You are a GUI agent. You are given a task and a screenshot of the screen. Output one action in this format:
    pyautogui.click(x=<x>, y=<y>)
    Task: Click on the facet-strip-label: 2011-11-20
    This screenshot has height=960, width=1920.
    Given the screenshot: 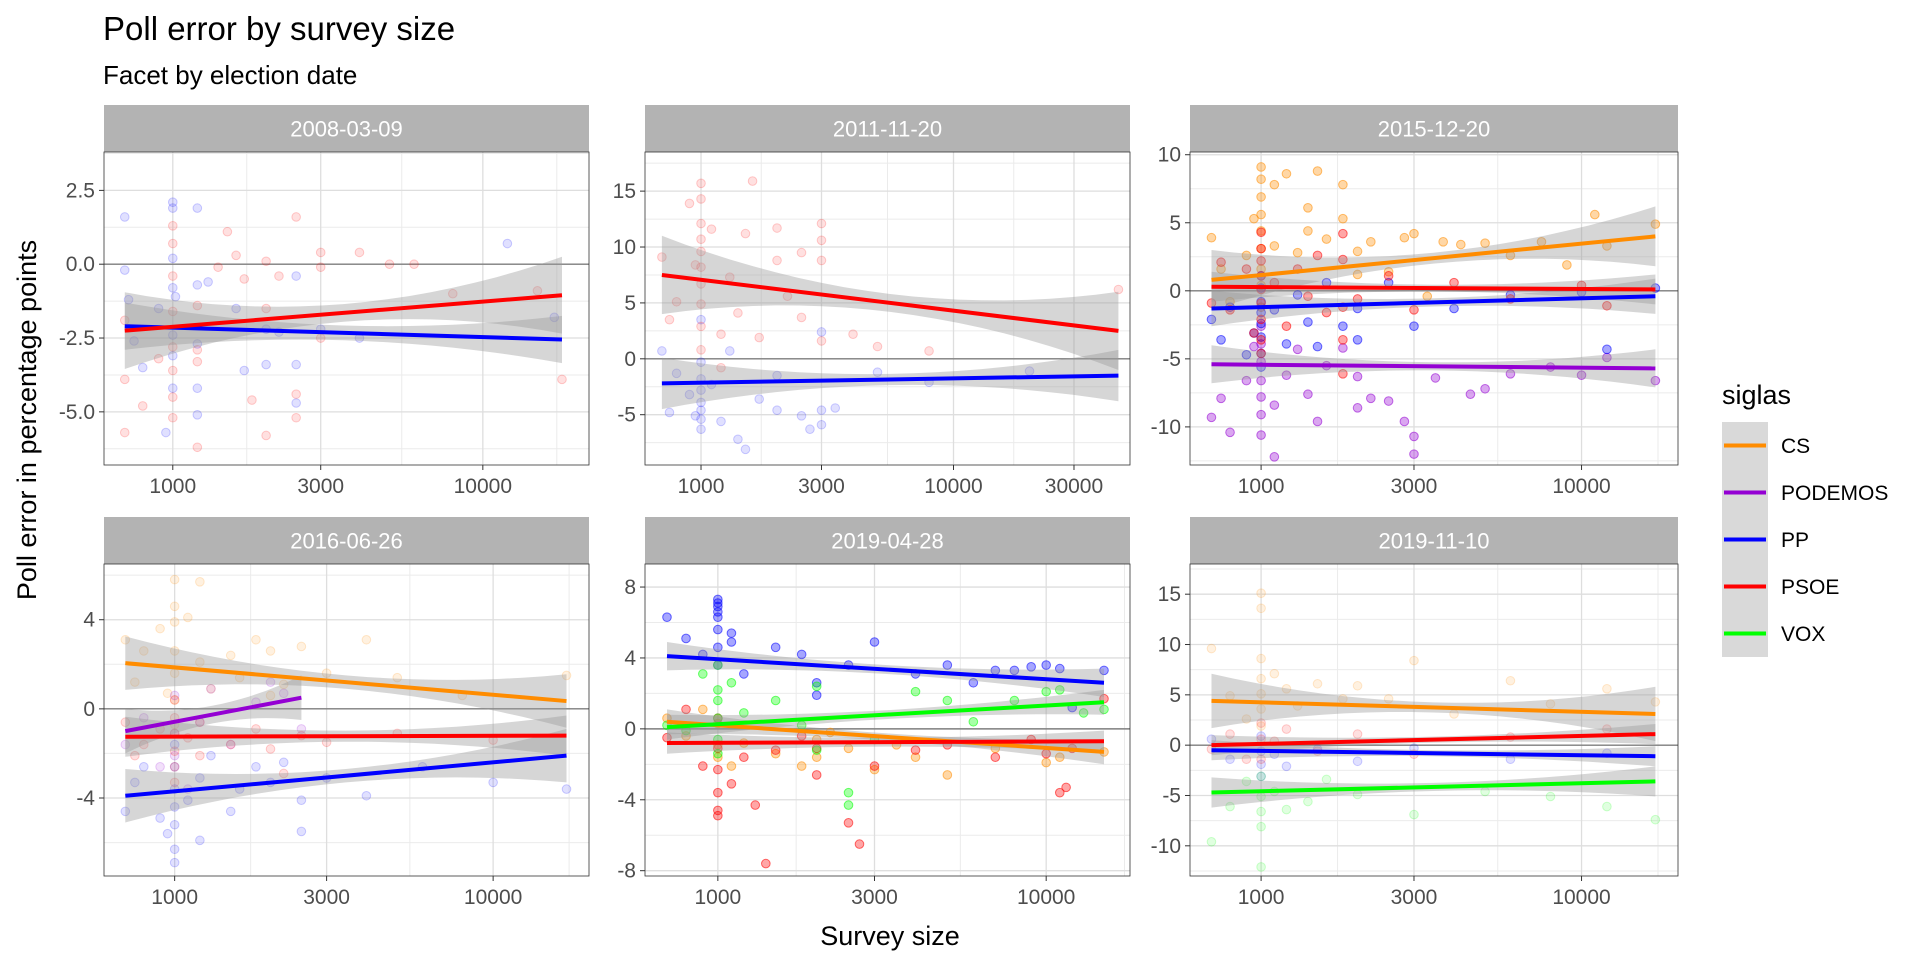 What is the action you would take?
    pyautogui.click(x=887, y=129)
    